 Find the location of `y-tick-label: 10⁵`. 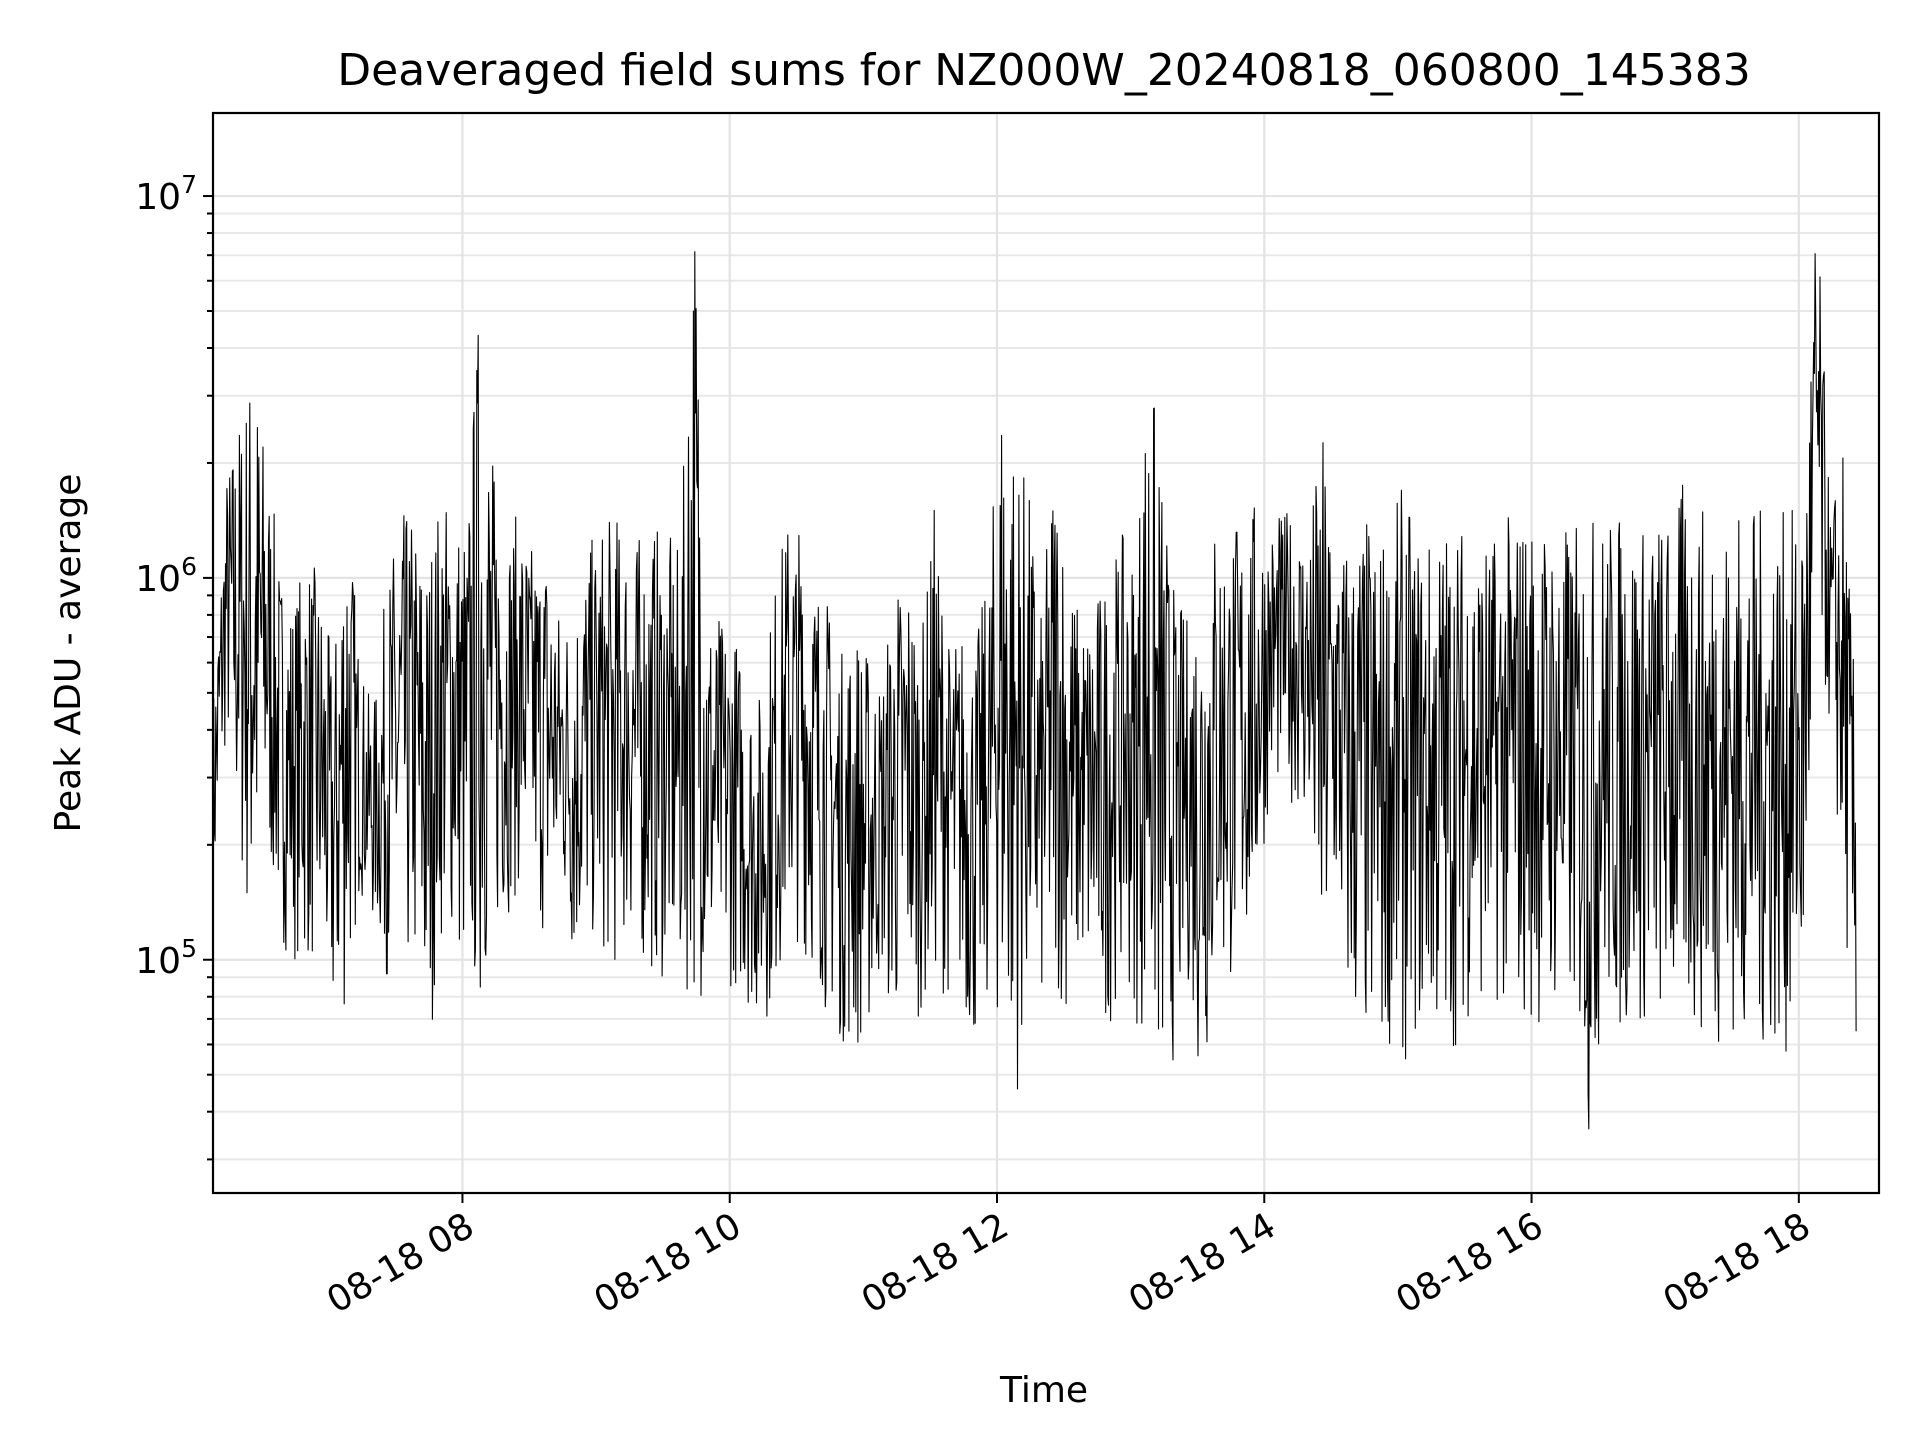

y-tick-label: 10⁵ is located at coordinates (166, 958).